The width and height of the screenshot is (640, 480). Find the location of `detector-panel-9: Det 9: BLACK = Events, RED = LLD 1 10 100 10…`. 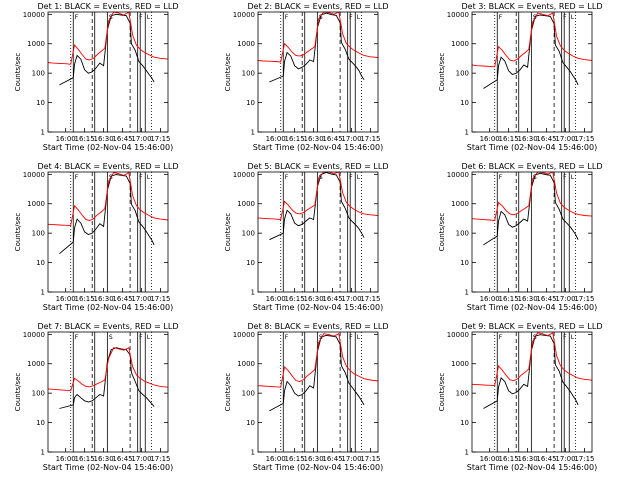

detector-panel-9: Det 9: BLACK = Events, RED = LLD 1 10 100 10… is located at coordinates (520, 397).